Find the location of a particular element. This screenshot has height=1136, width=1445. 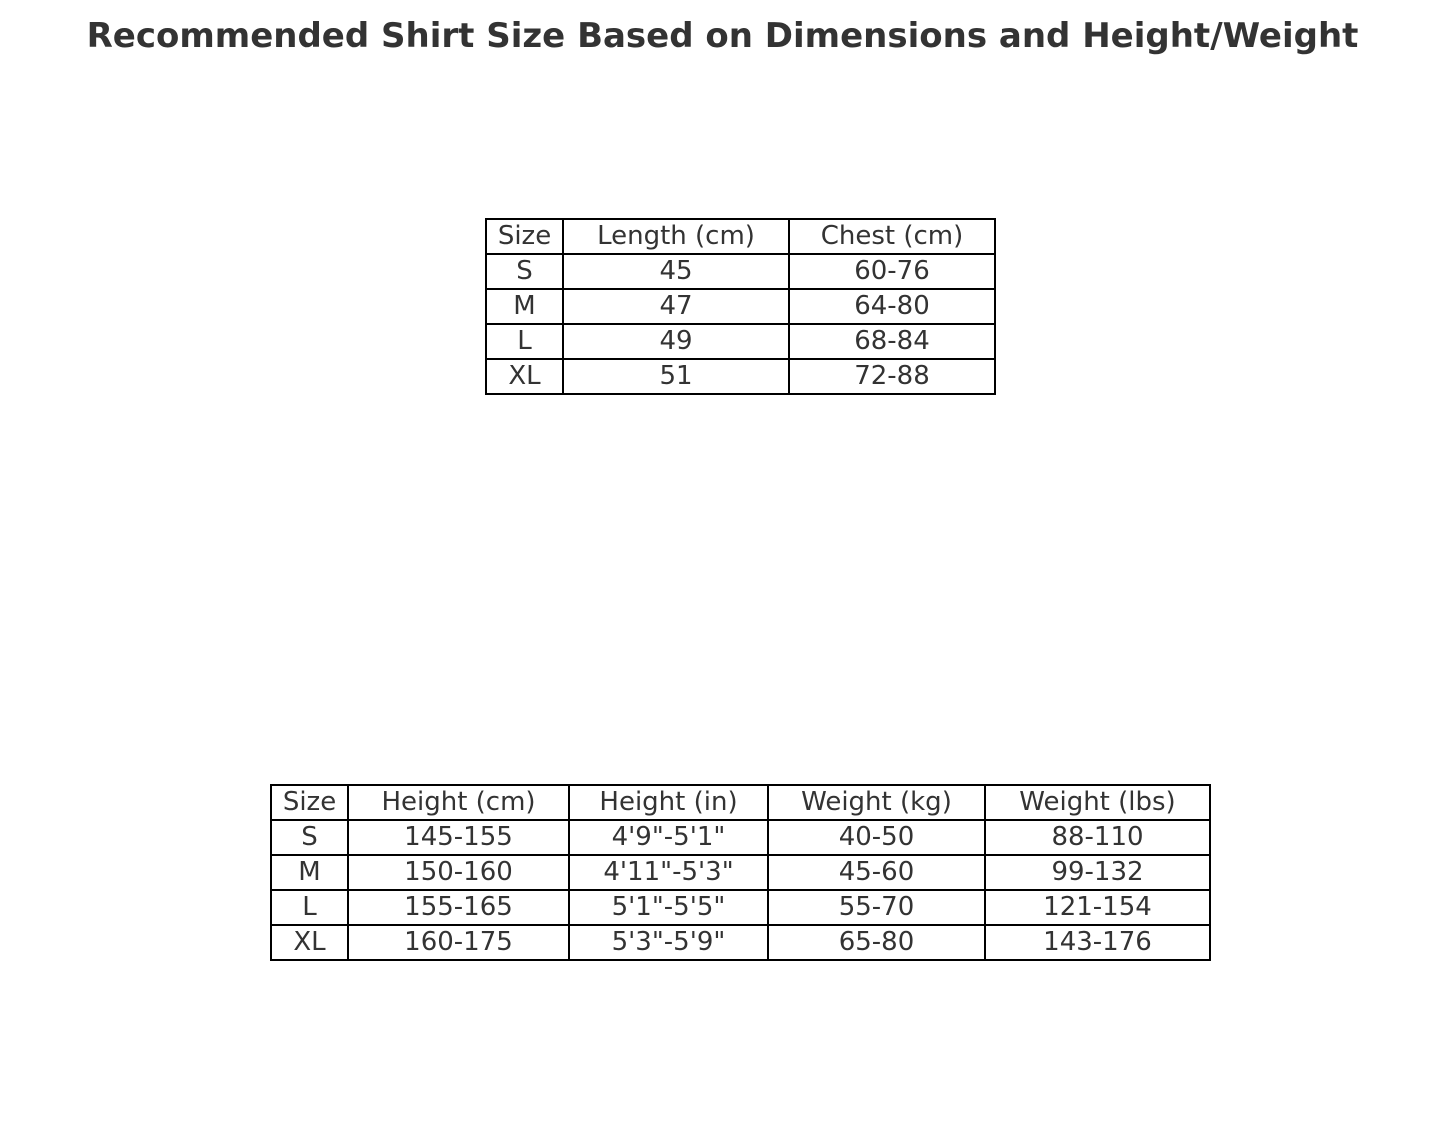

table-cell: 60-76 is located at coordinates (892, 271).